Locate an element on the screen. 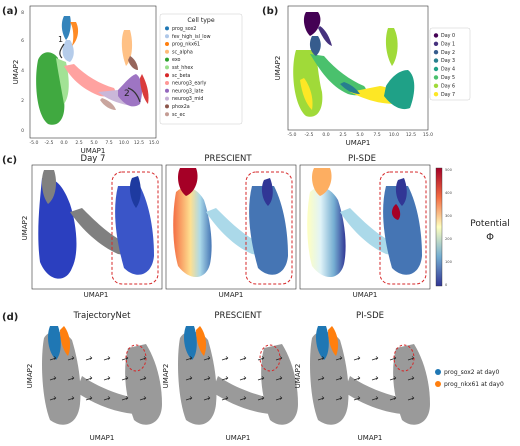  axes is located at coordinates (231, 227).